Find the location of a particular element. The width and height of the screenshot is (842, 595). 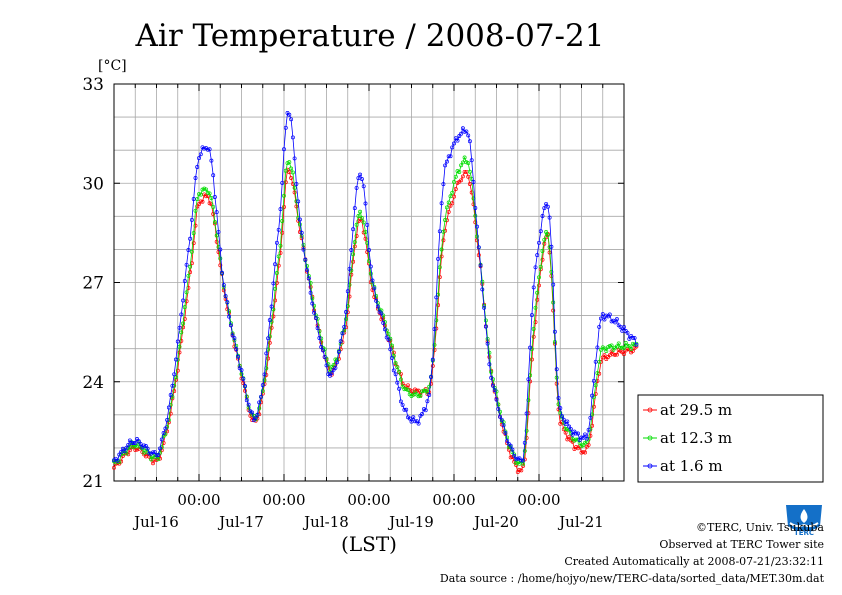

legend-box is located at coordinates (730, 438).